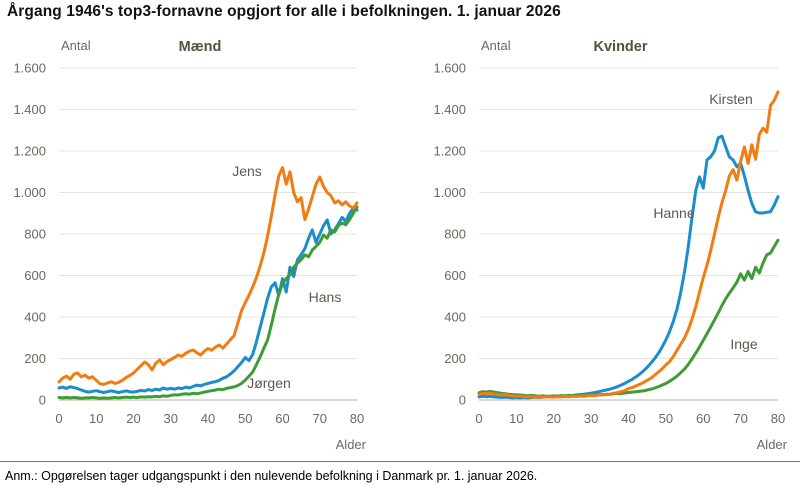  What do you see at coordinates (269, 383) in the screenshot?
I see `series-label-jørgen: Jørgen` at bounding box center [269, 383].